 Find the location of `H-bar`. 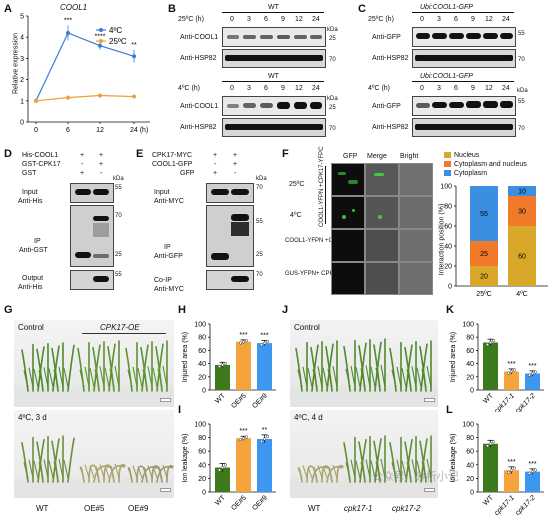

H-bar is located at coordinates (264, 366).